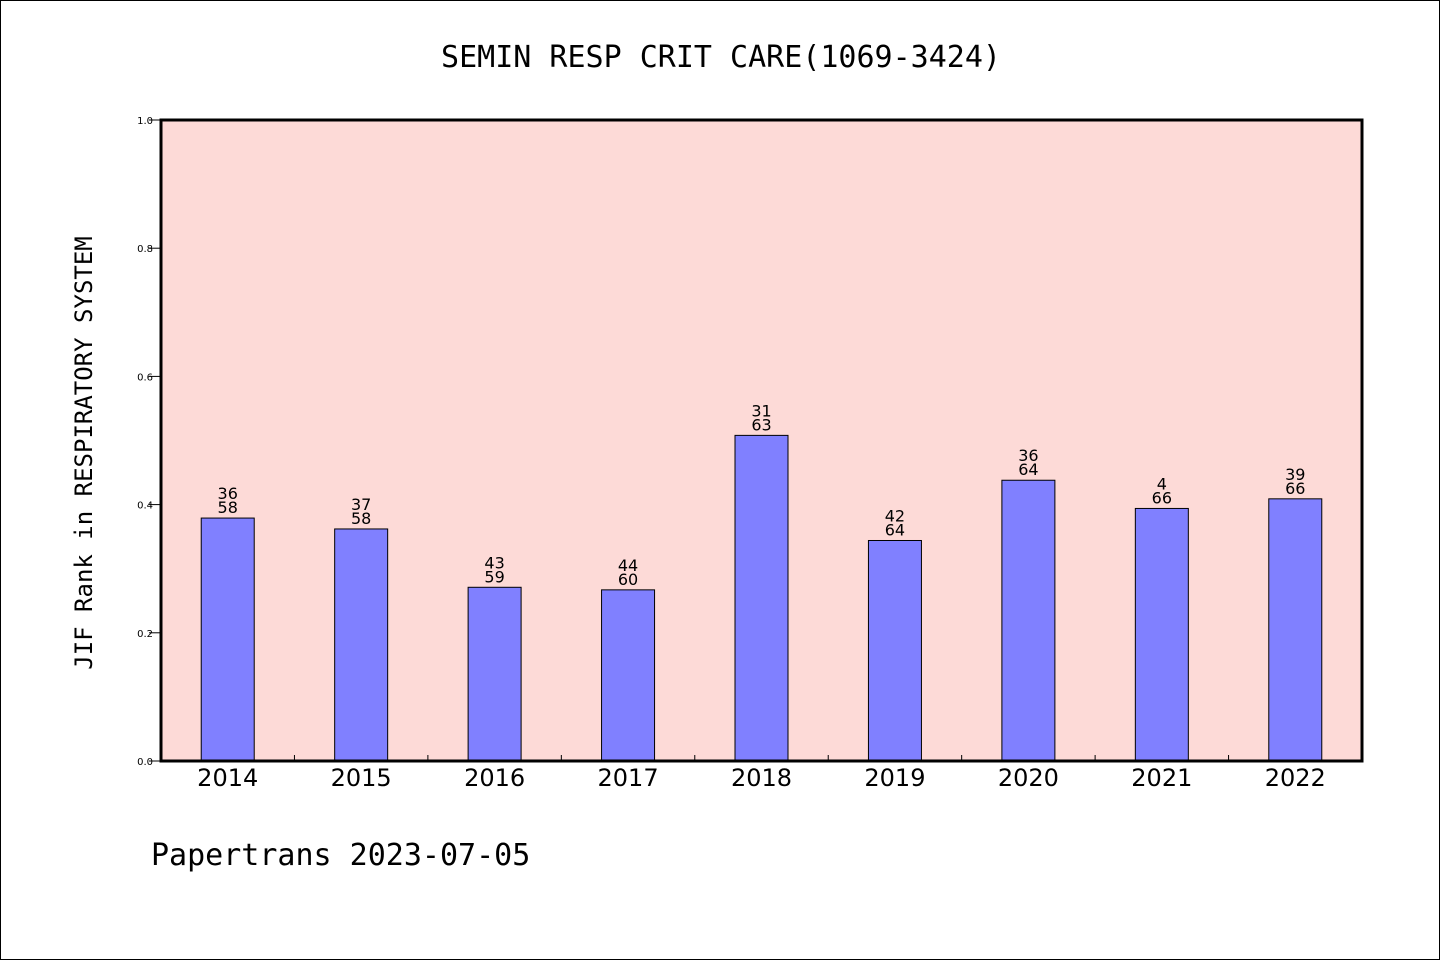  What do you see at coordinates (628, 579) in the screenshot?
I see `bar-label-bottom: 60` at bounding box center [628, 579].